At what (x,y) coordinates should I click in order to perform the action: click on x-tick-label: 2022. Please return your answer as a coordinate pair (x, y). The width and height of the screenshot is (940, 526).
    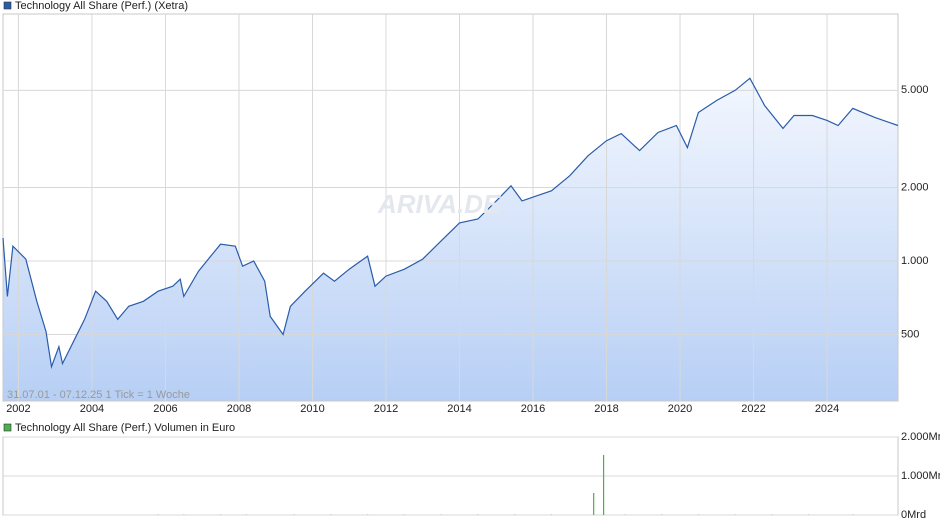
    Looking at the image, I should click on (753, 409).